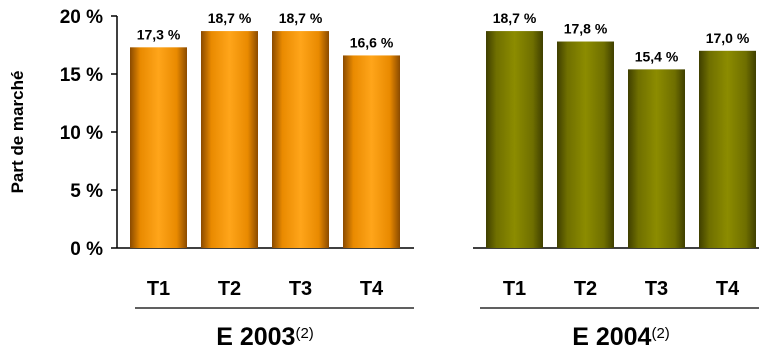  What do you see at coordinates (81, 133) in the screenshot?
I see `y-tick-label: 10 %` at bounding box center [81, 133].